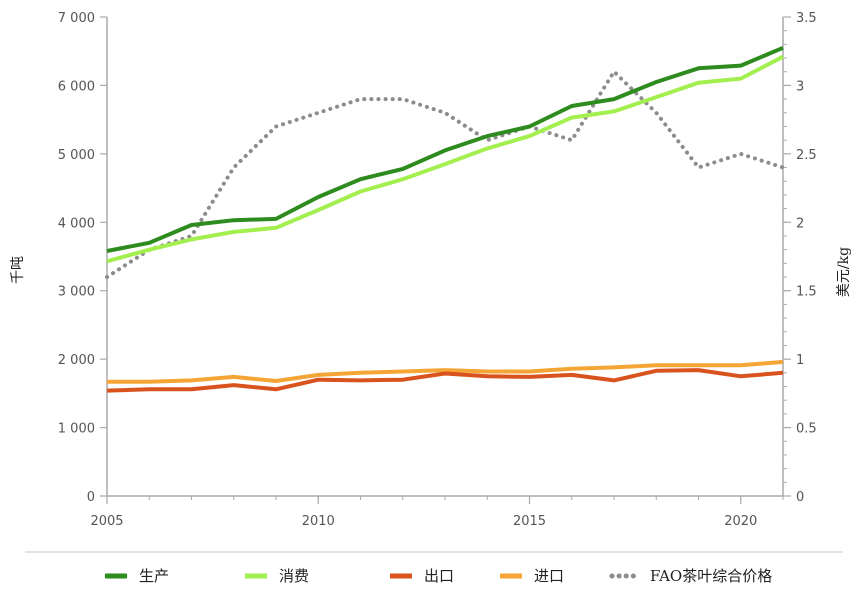  Describe the element at coordinates (439, 576) in the screenshot. I see `legend-label: 出口` at that location.